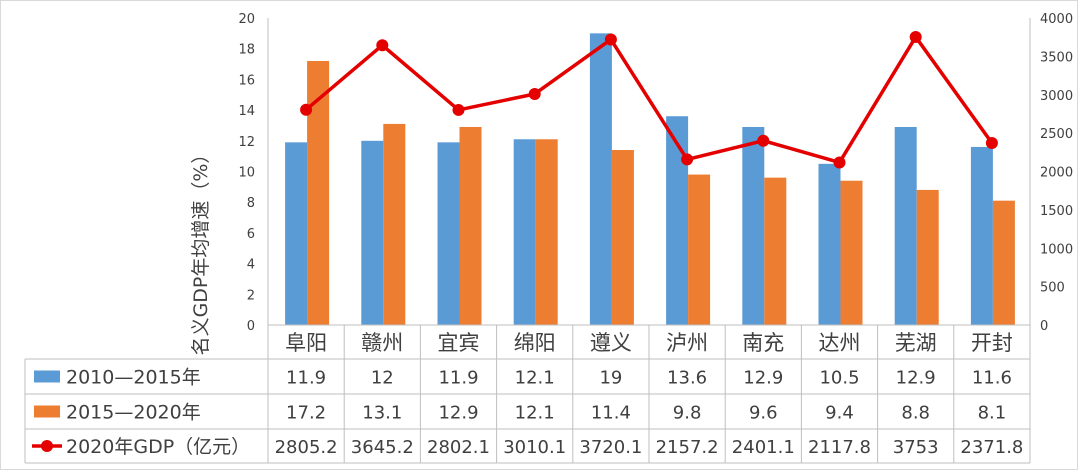 This screenshot has height=472, width=1080. What do you see at coordinates (251, 203) in the screenshot?
I see `y-tick-label: 8` at bounding box center [251, 203].